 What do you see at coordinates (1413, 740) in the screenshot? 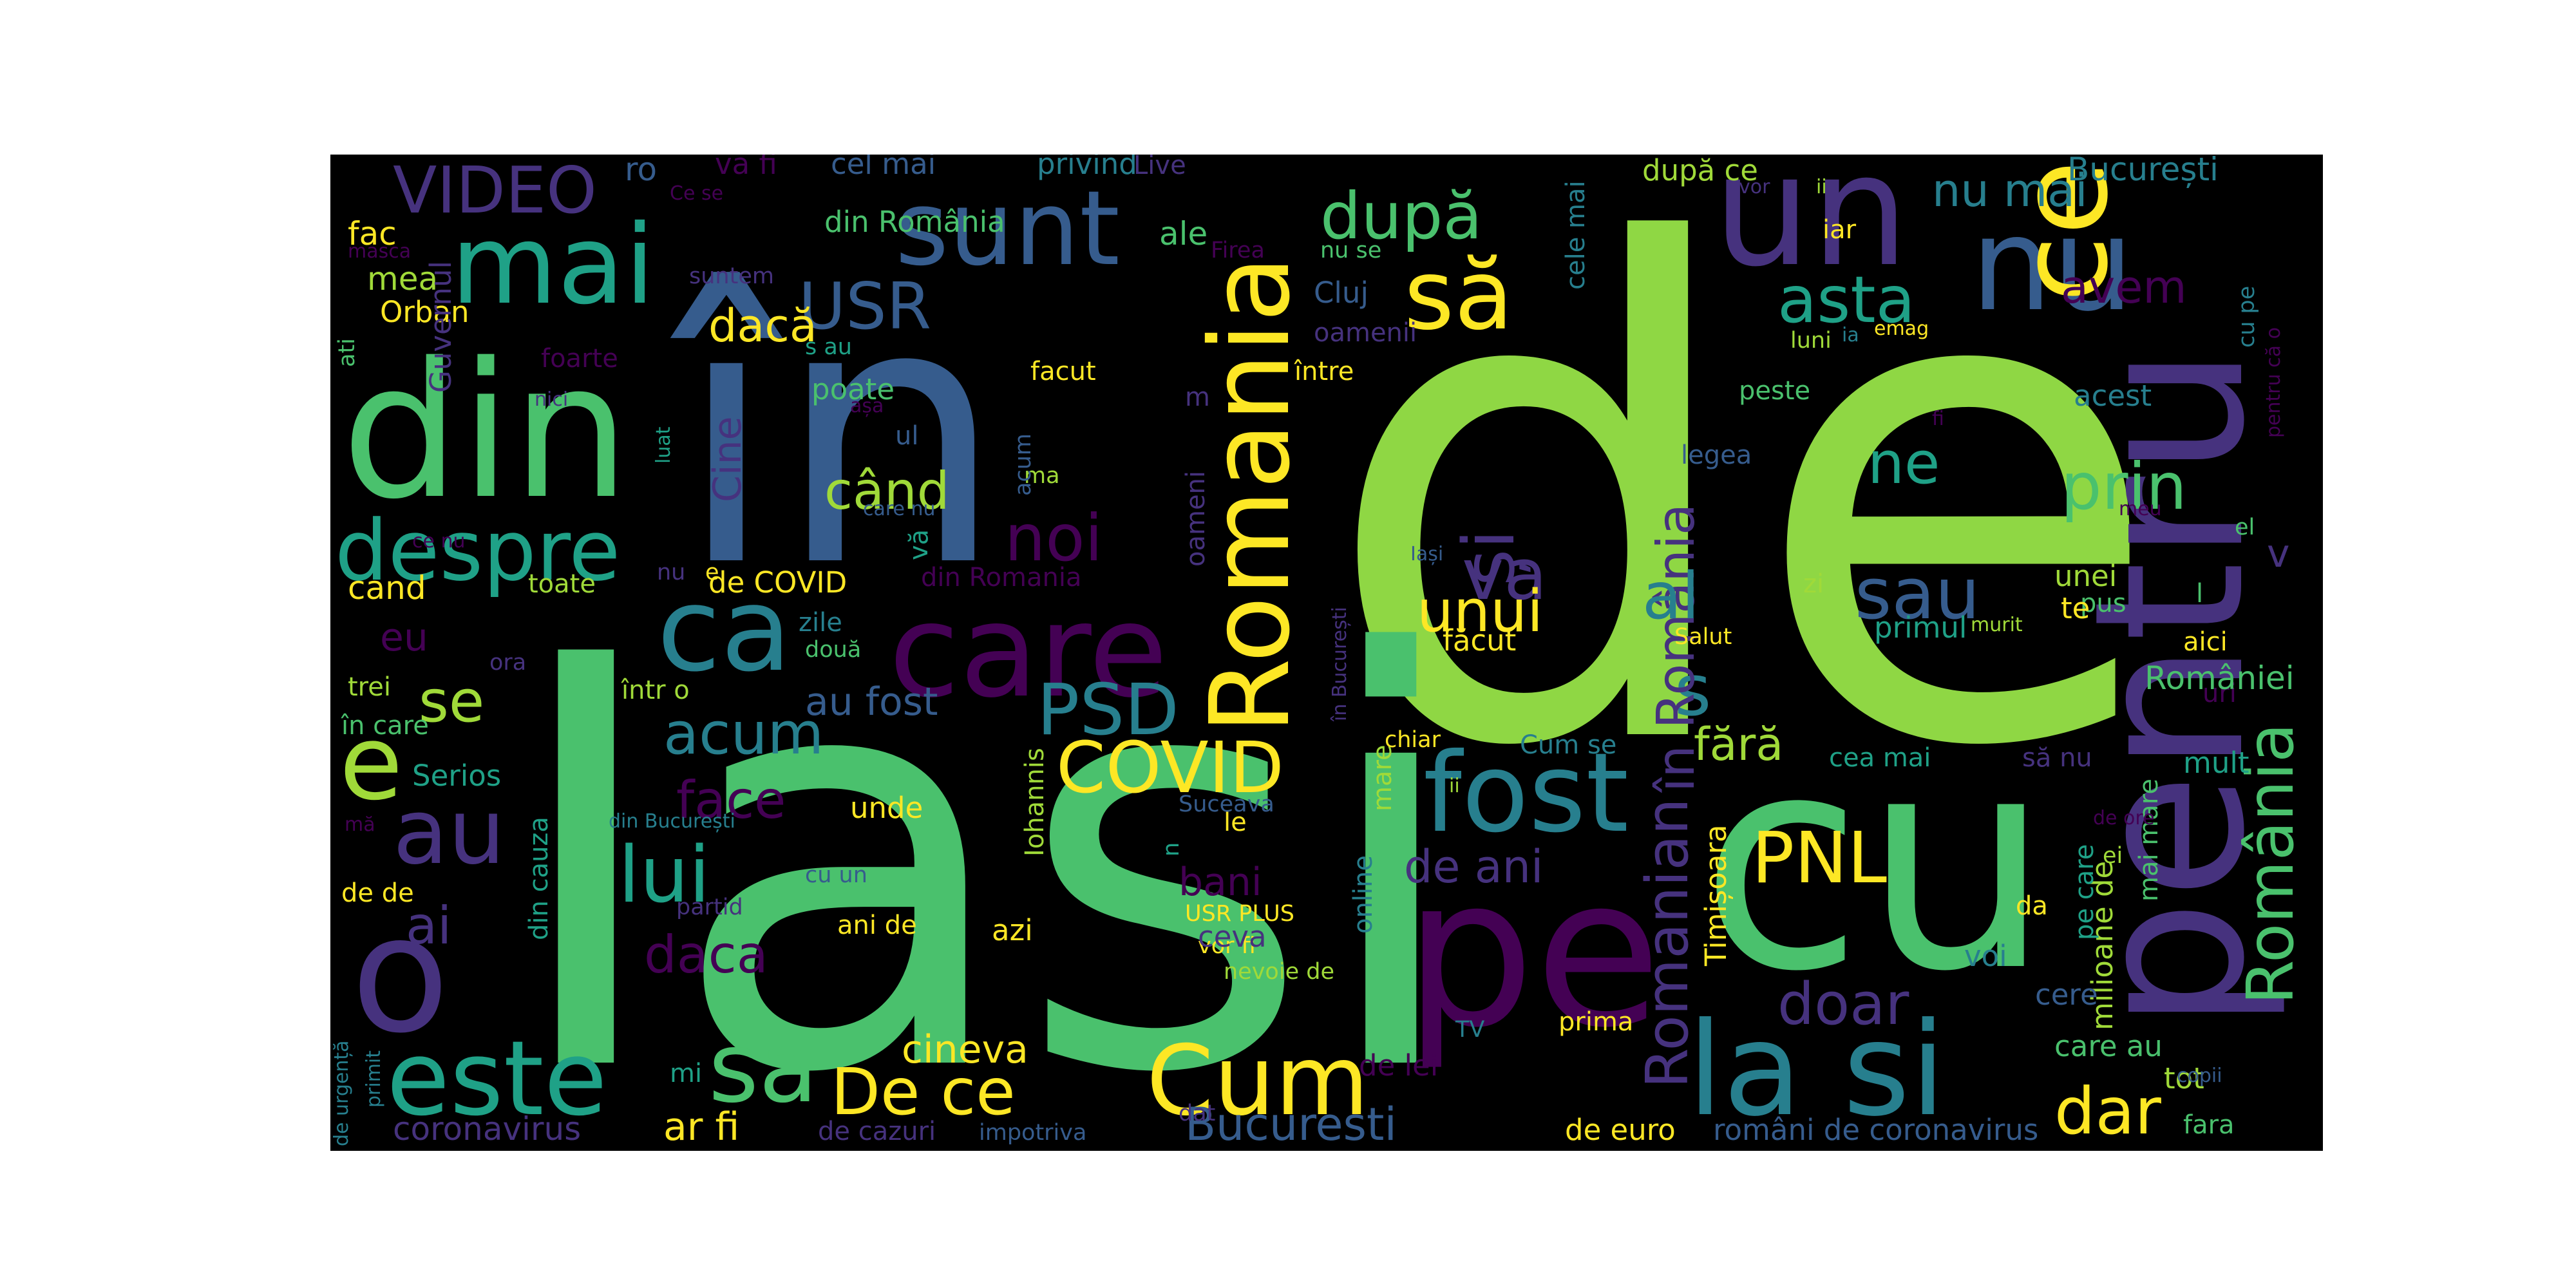
I see `cloud-word: chiar` at bounding box center [1413, 740].